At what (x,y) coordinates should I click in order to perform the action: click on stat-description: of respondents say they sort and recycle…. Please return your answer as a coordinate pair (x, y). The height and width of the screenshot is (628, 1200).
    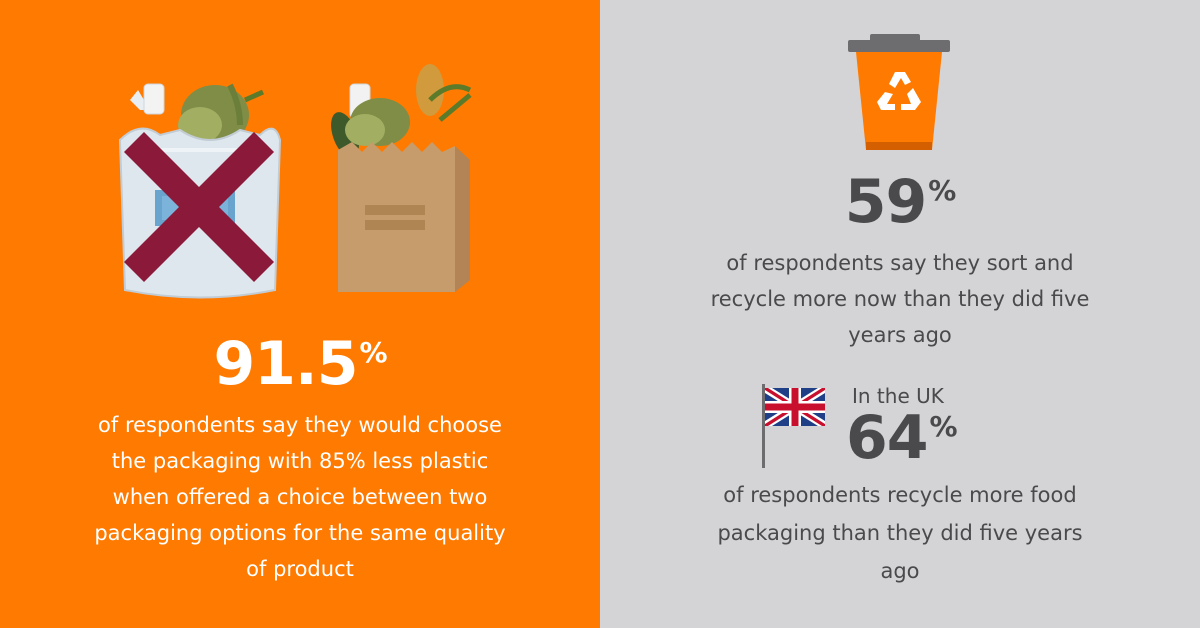
    Looking at the image, I should click on (900, 299).